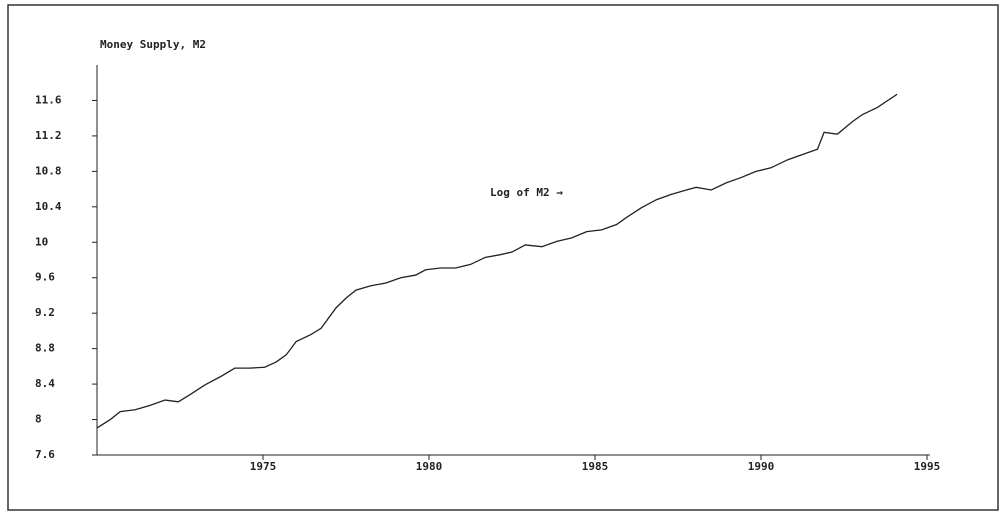 The width and height of the screenshot is (1006, 515). I want to click on y-tick-label: 11.2, so click(48, 135).